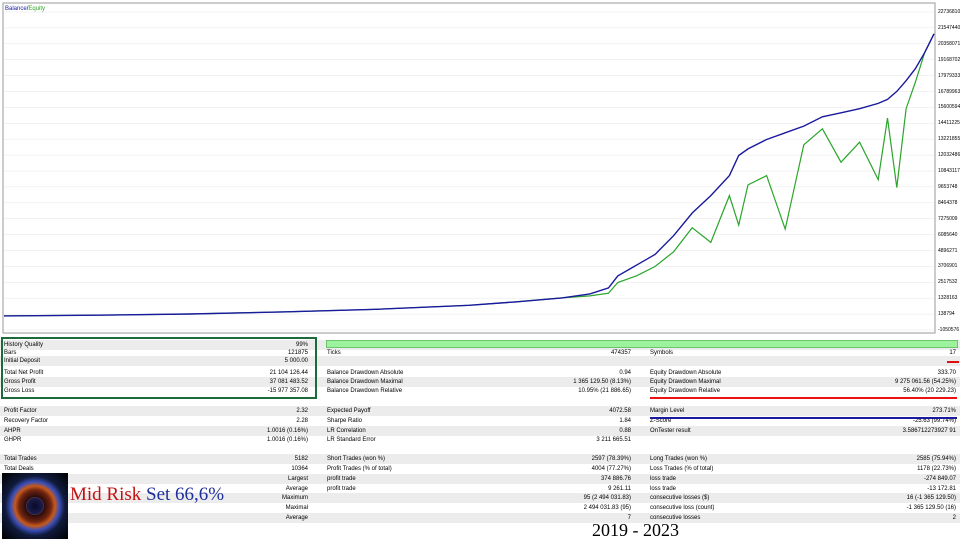 This screenshot has height=540, width=960. Describe the element at coordinates (356, 459) in the screenshot. I see `short-trades-label: Short Trades (won %)` at that location.